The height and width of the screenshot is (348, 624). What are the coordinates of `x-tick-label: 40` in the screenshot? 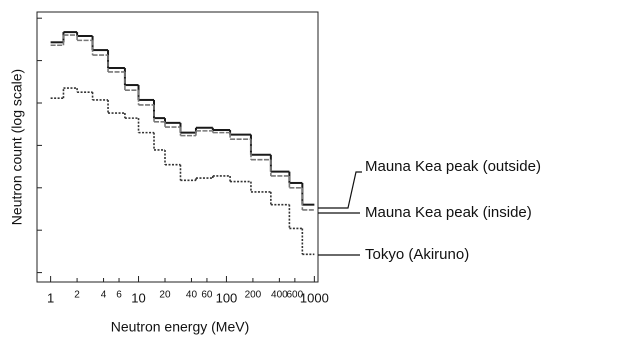 It's located at (192, 295).